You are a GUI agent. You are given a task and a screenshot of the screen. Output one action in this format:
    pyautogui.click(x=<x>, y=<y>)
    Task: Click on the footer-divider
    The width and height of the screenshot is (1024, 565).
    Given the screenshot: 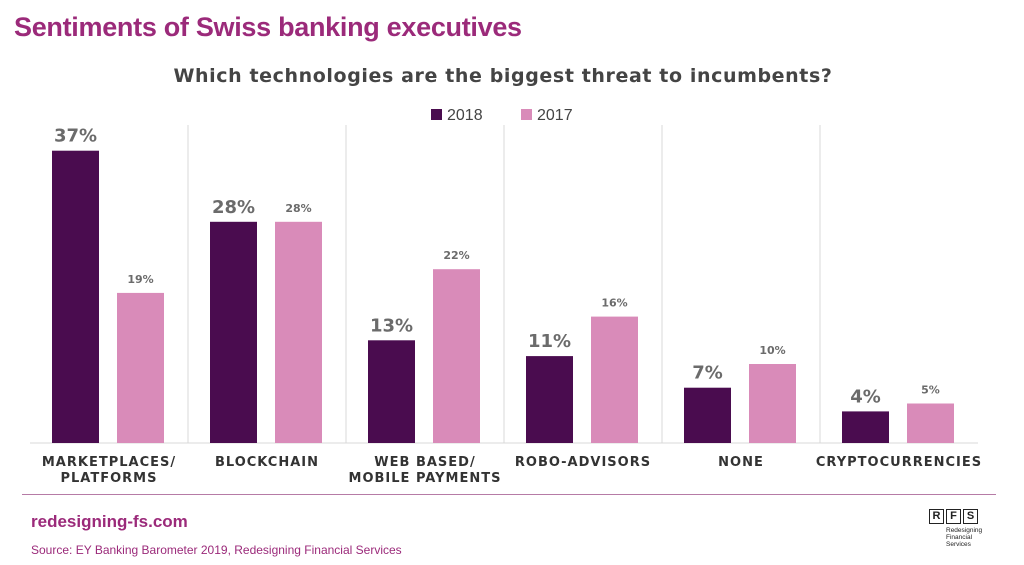 What is the action you would take?
    pyautogui.click(x=509, y=494)
    